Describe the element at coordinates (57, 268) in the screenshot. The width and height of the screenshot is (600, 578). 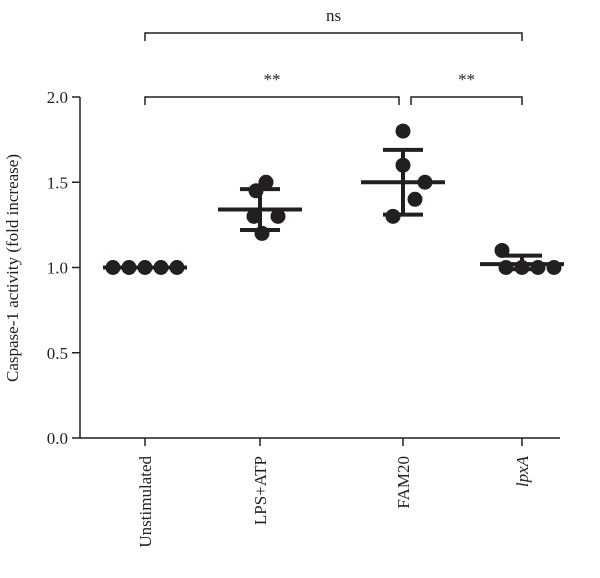
I see `y-tick-label: 1.0` at that location.